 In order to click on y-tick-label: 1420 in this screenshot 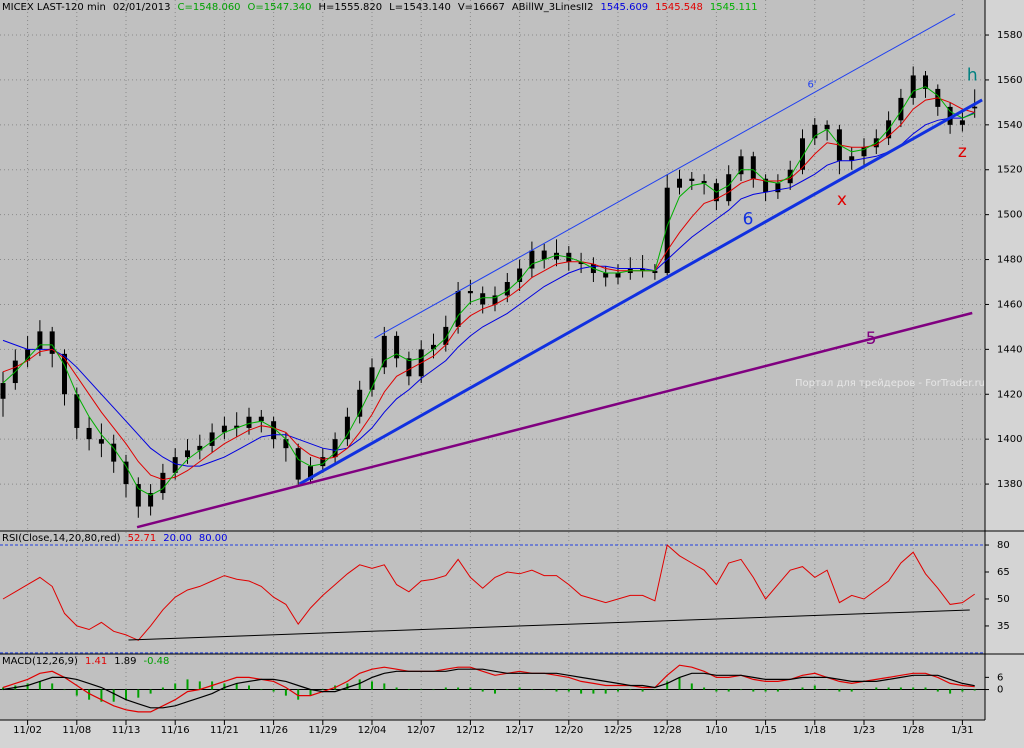, I will do `click(1009, 394)`.